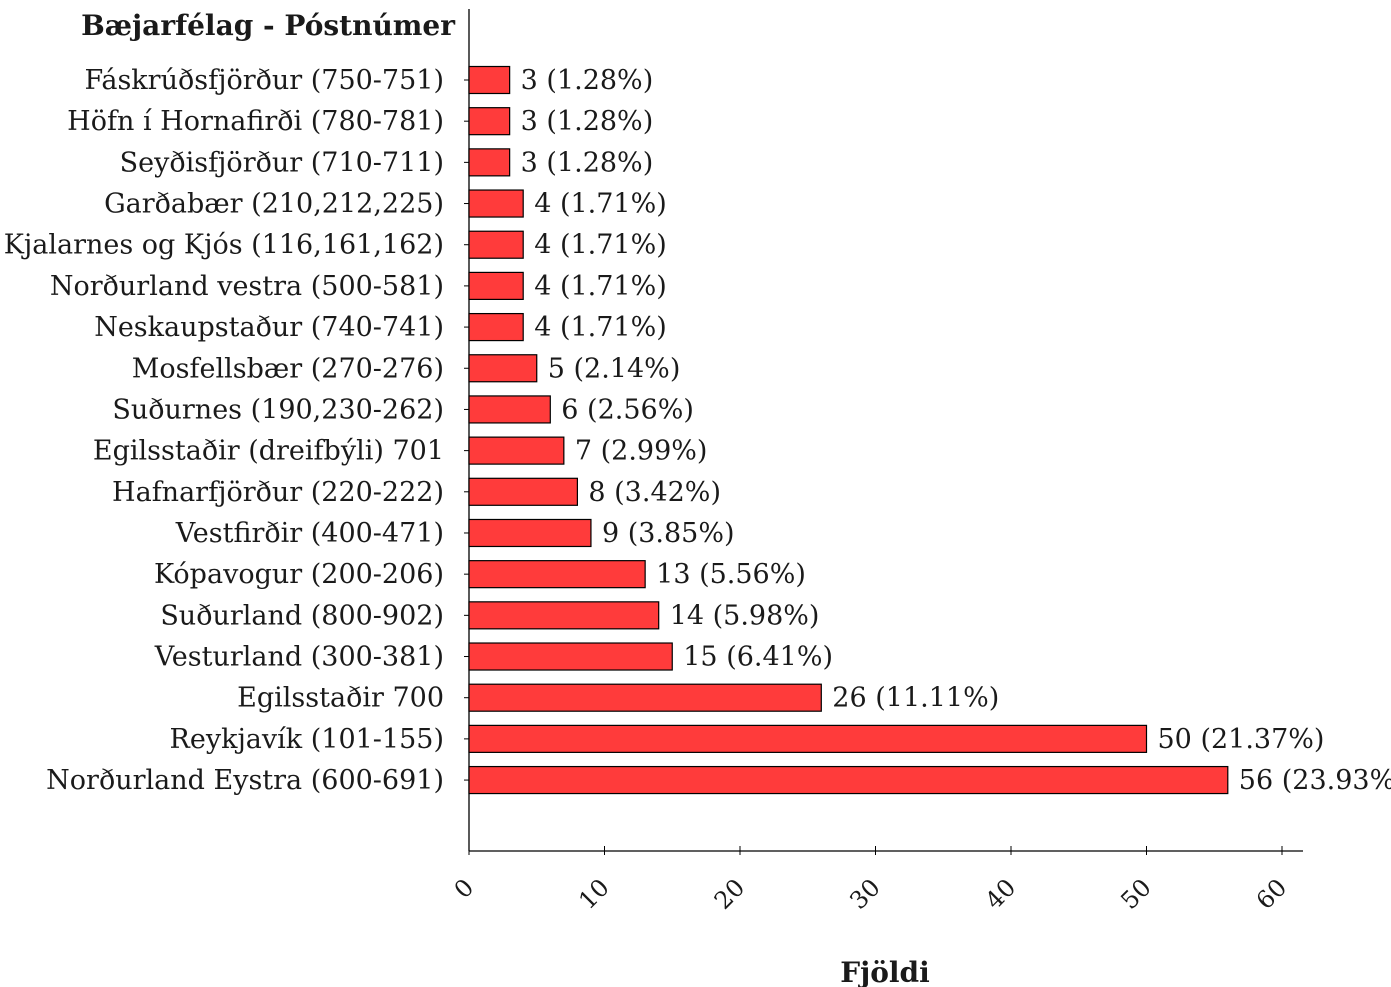  Describe the element at coordinates (1135, 893) in the screenshot. I see `x-tick-label: 50` at that location.